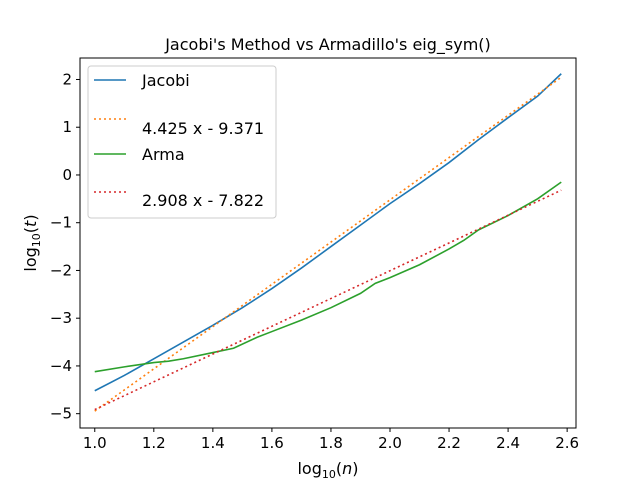 Image resolution: width=640 pixels, height=480 pixels. Describe the element at coordinates (61, 318) in the screenshot. I see `y-tick-label: −3` at that location.